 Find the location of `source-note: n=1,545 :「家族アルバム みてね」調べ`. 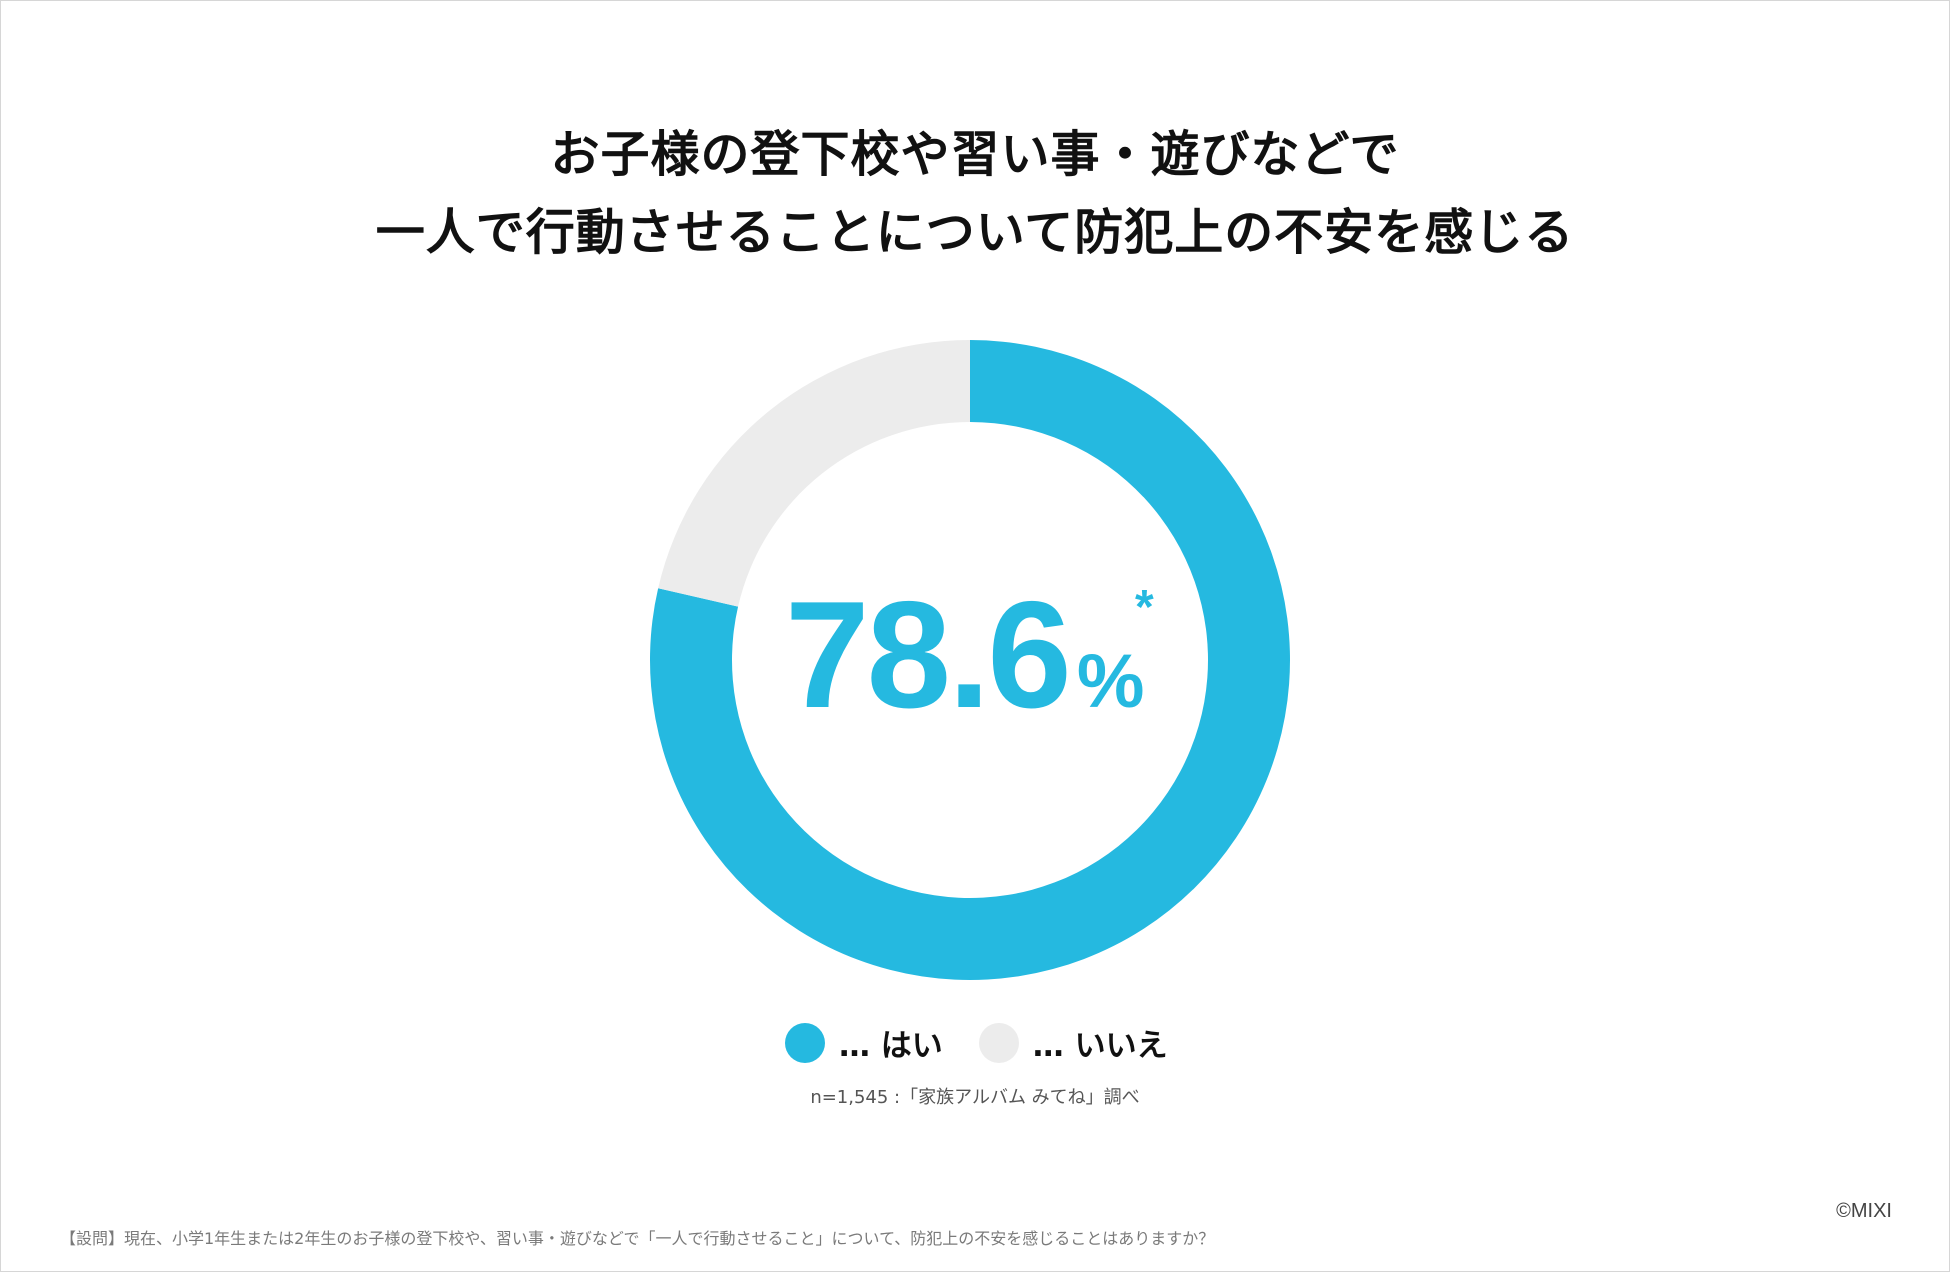

source-note: n=1,545 :「家族アルバム みてね」調べ is located at coordinates (975, 1097).